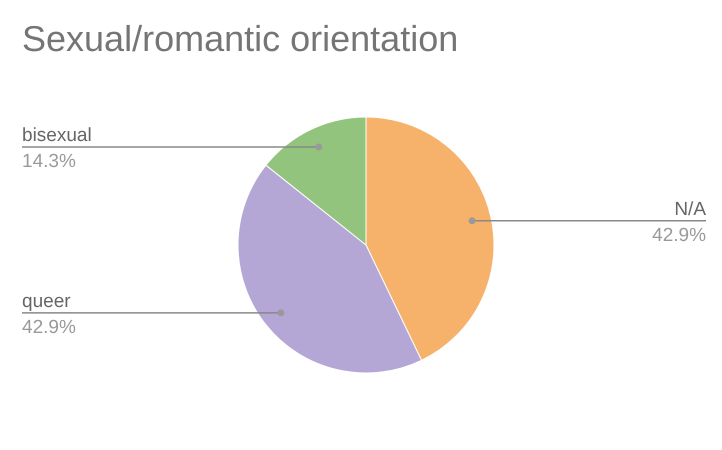 The height and width of the screenshot is (450, 722). What do you see at coordinates (240, 39) in the screenshot?
I see `chart-title: Sexual/romantic orientation` at bounding box center [240, 39].